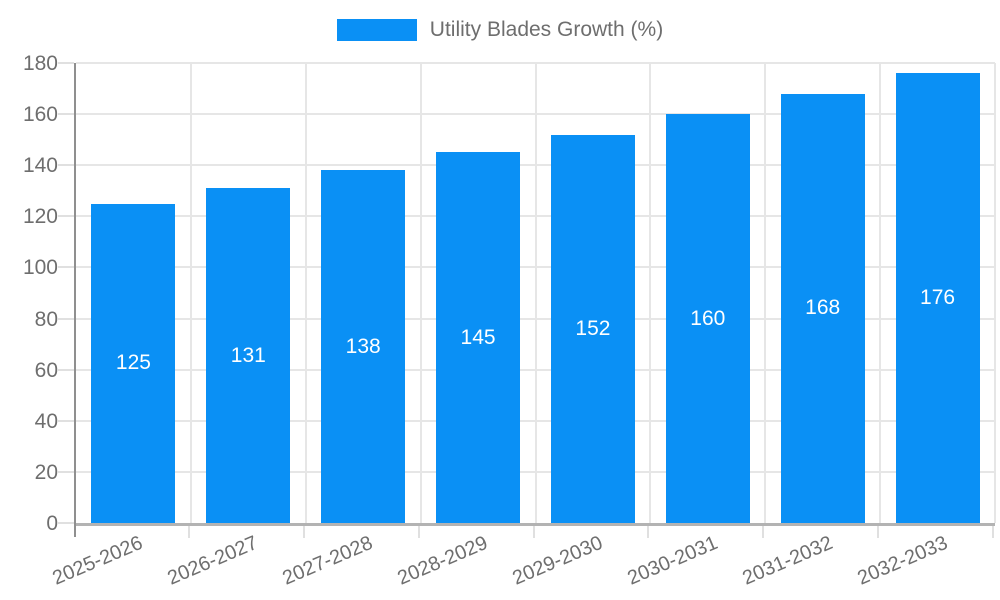  I want to click on bar-2028-2029, so click(478, 337).